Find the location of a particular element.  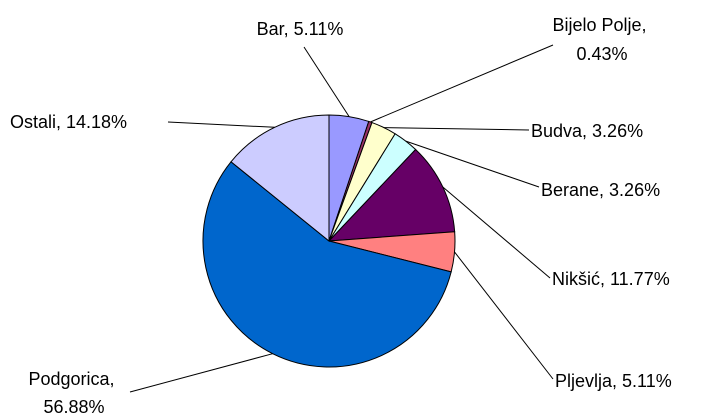

label-budva: Budva, 3.26% is located at coordinates (587, 131).